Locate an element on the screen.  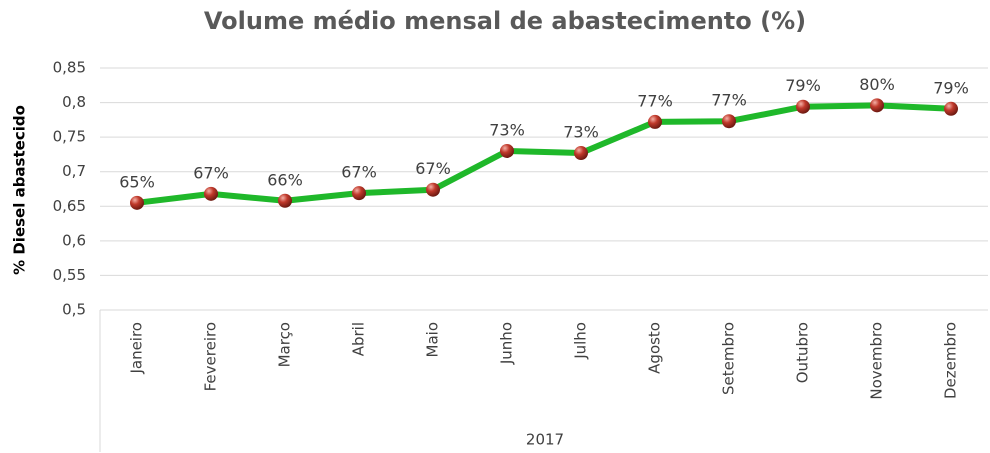
data-label: 66% is located at coordinates (285, 179).